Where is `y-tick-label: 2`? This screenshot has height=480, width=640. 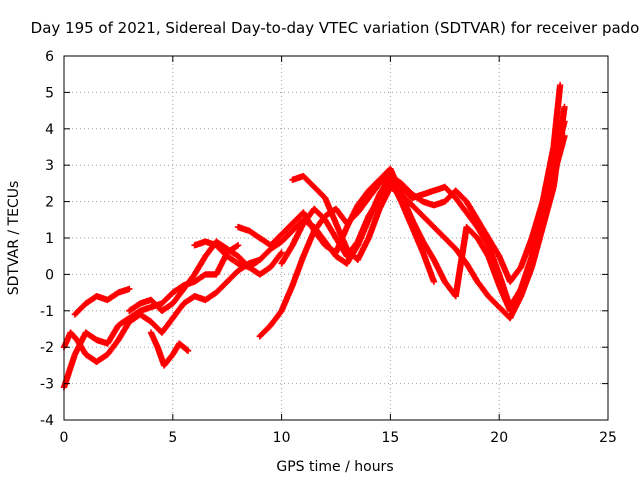
y-tick-label: 2 is located at coordinates (49, 203).